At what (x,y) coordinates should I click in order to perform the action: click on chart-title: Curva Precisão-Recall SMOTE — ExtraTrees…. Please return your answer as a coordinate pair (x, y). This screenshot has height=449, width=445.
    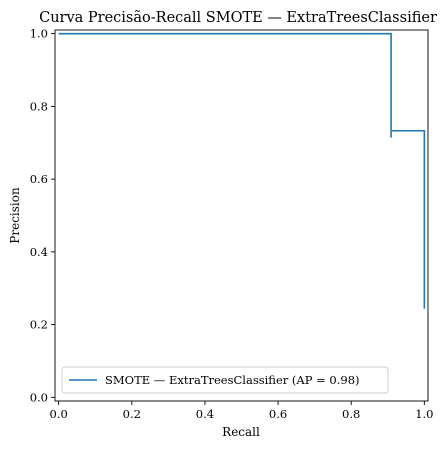
    Looking at the image, I should click on (238, 18).